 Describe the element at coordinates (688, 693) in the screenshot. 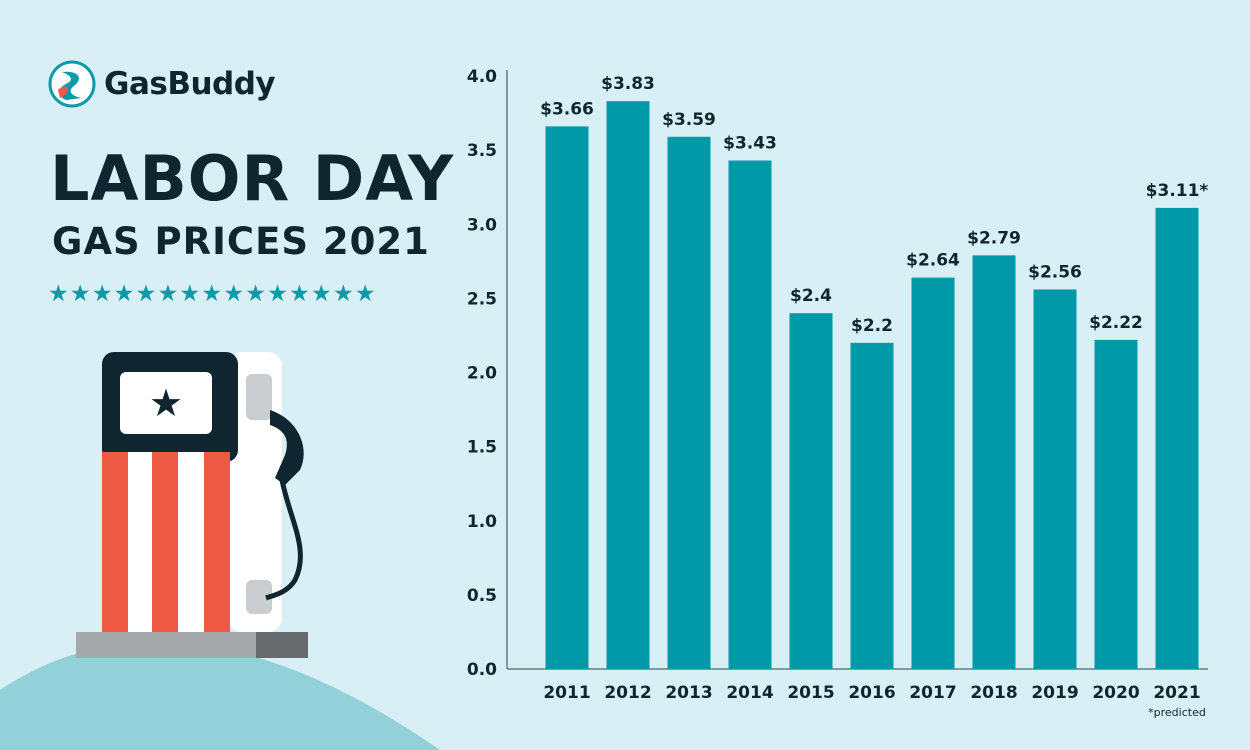

I see `x-tick-label: 2013` at that location.